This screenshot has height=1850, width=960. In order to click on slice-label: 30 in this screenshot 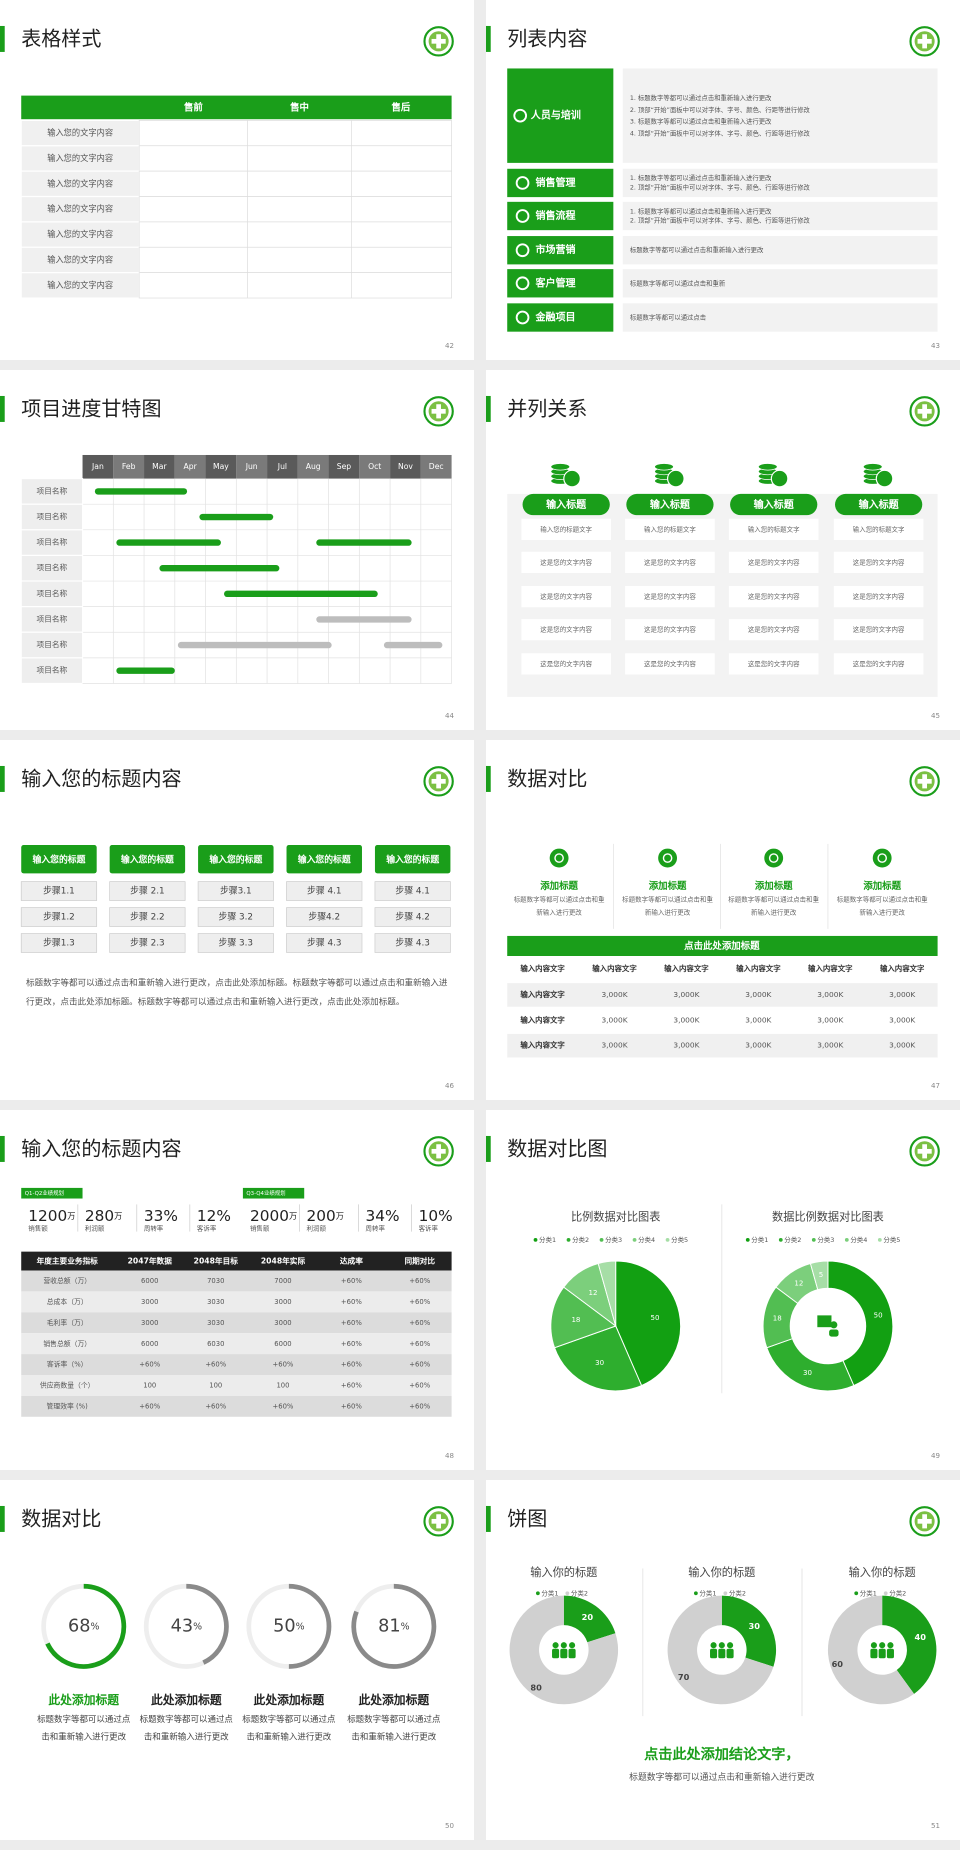, I will do `click(599, 1362)`.